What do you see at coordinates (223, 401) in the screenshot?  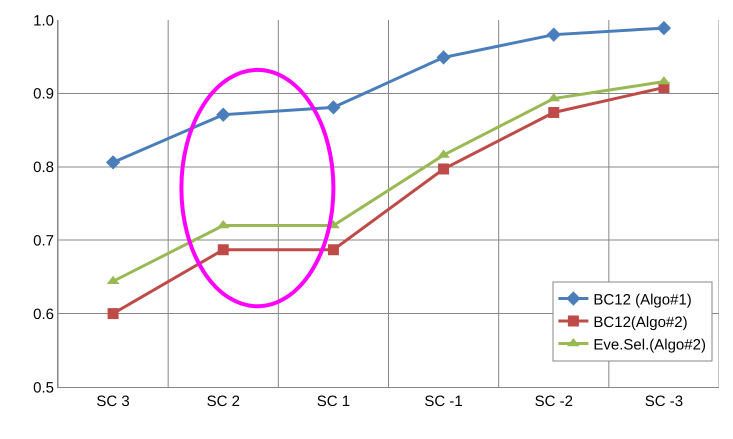 I see `x-tick-label: SC 2` at bounding box center [223, 401].